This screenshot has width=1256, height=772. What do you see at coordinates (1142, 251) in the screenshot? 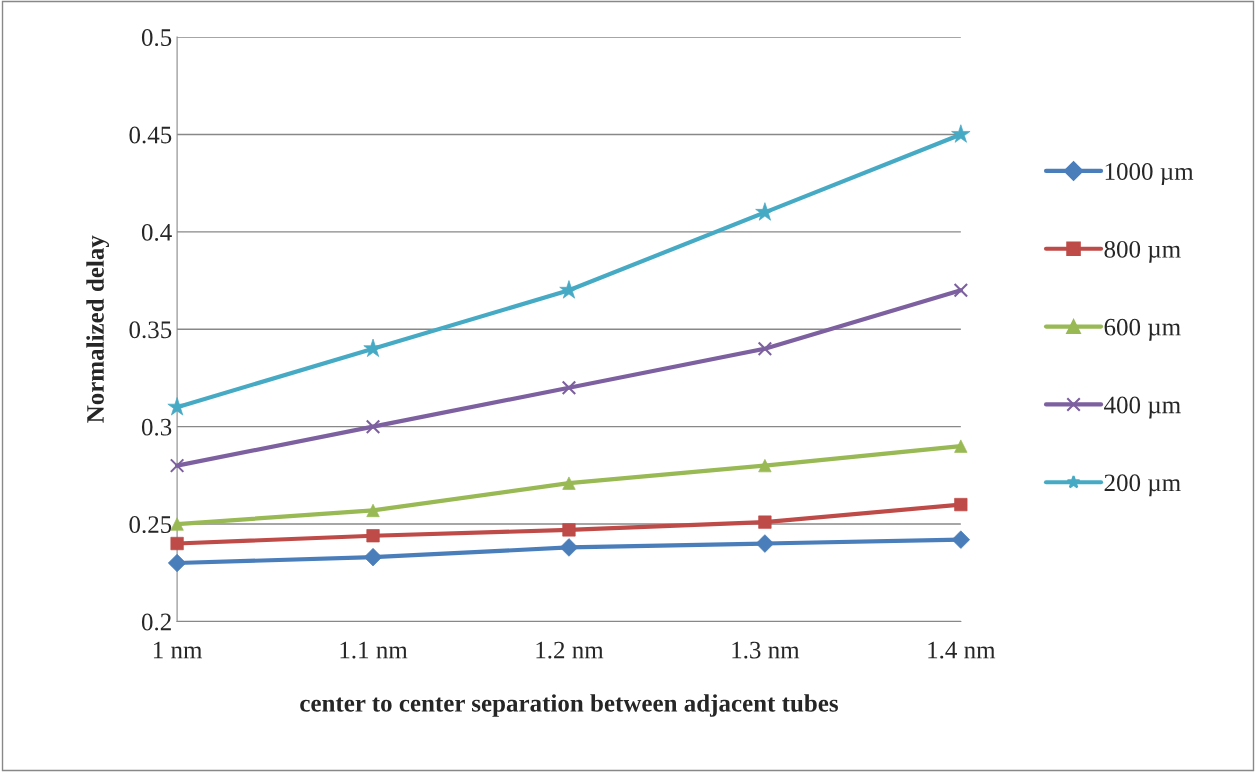
I see `legend-label: 800 µm` at bounding box center [1142, 251].